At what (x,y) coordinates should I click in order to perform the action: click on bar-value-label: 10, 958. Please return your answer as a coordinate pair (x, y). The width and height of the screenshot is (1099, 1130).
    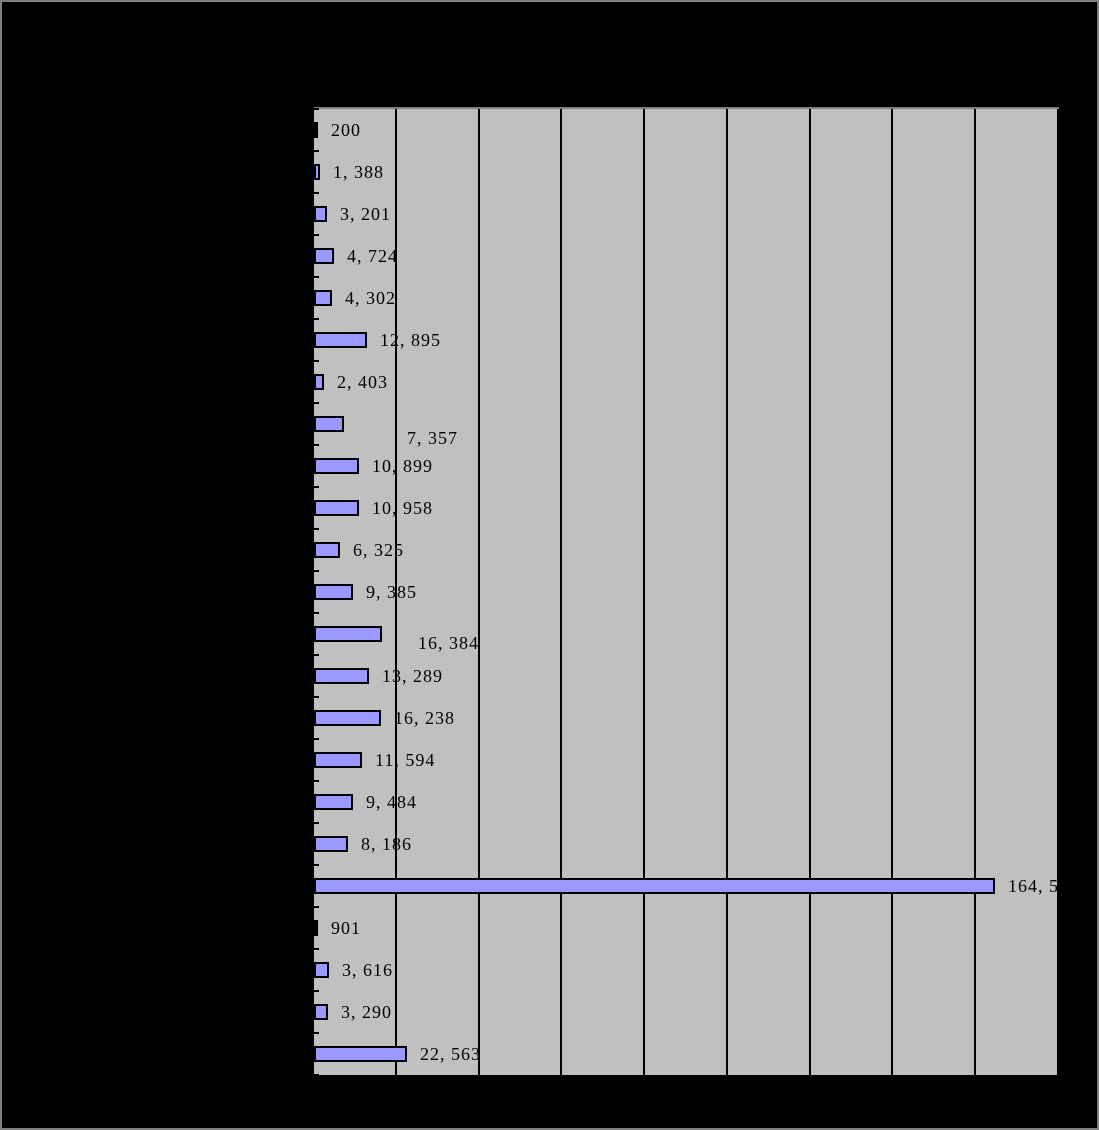
    Looking at the image, I should click on (402, 508).